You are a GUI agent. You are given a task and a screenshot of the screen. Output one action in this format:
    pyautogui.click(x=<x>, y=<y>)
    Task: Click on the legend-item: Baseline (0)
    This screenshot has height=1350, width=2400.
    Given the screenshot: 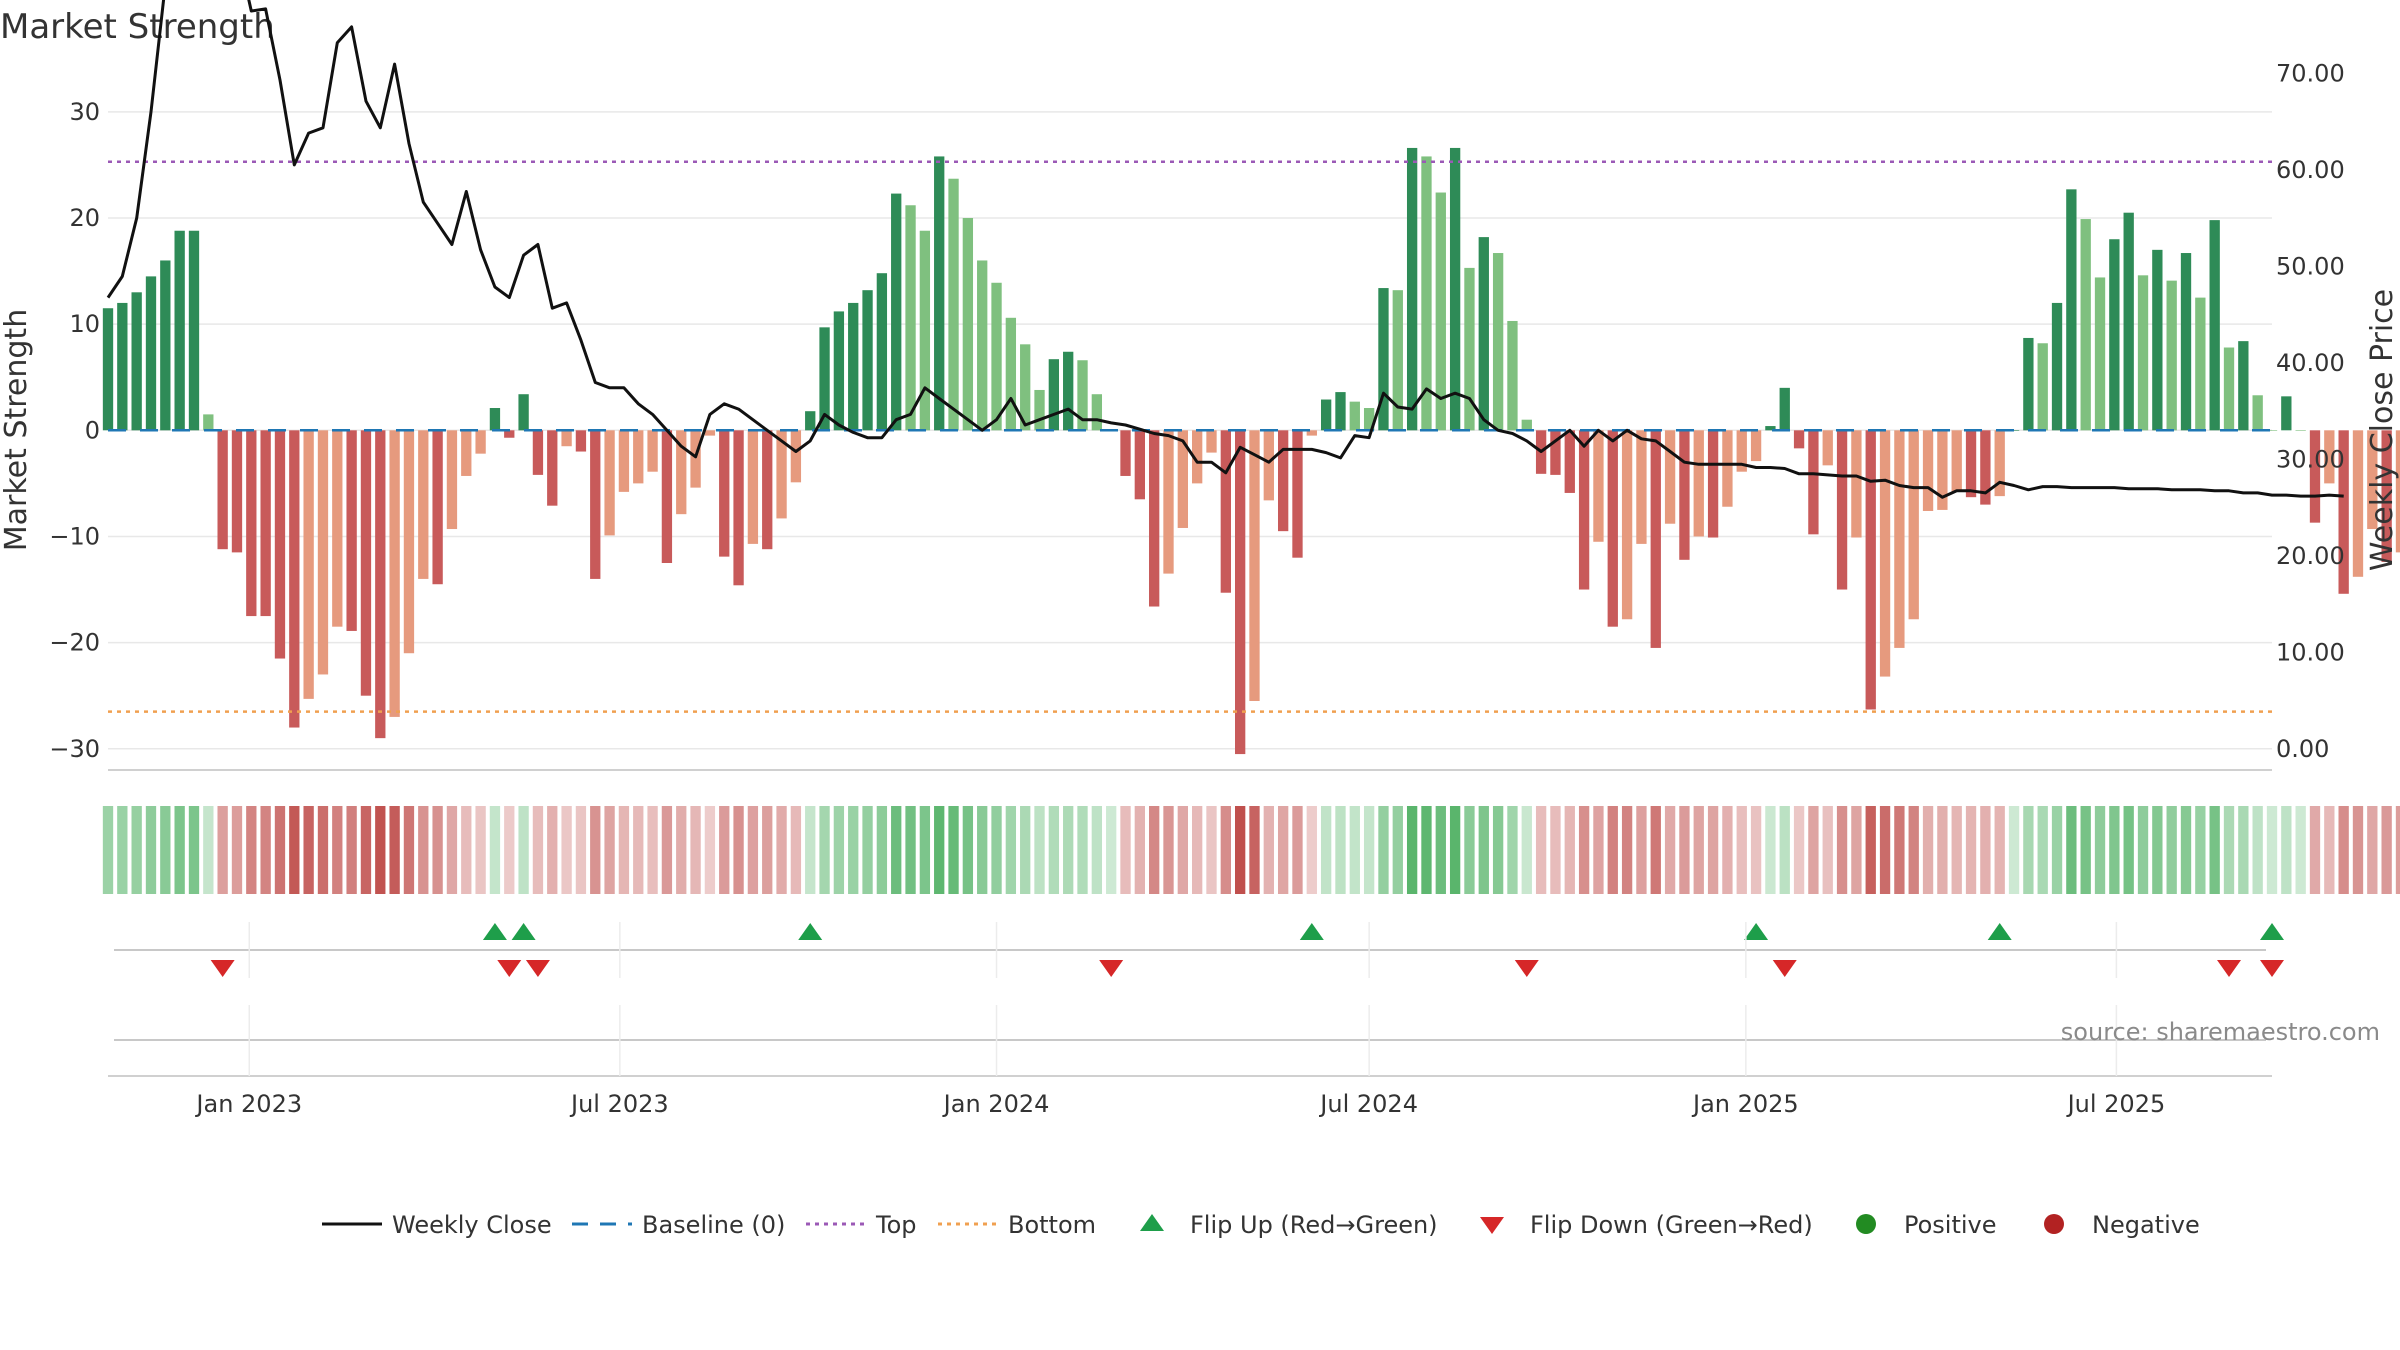 What is the action you would take?
    pyautogui.click(x=678, y=1225)
    